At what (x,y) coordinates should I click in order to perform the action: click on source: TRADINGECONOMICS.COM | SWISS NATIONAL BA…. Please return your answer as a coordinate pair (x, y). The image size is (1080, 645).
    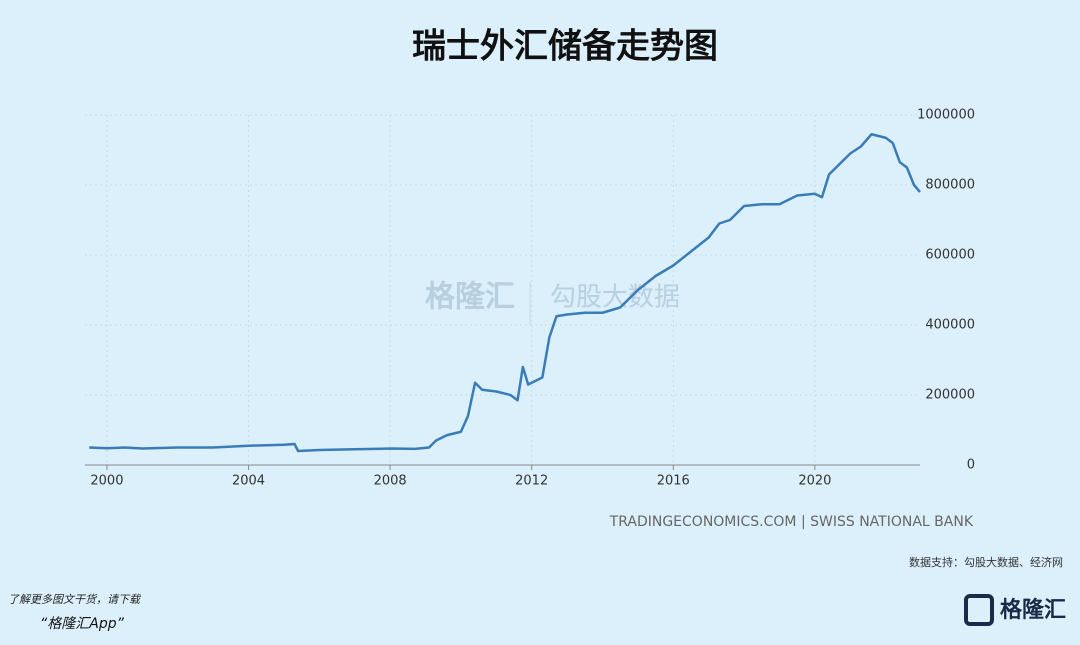
    Looking at the image, I should click on (791, 522).